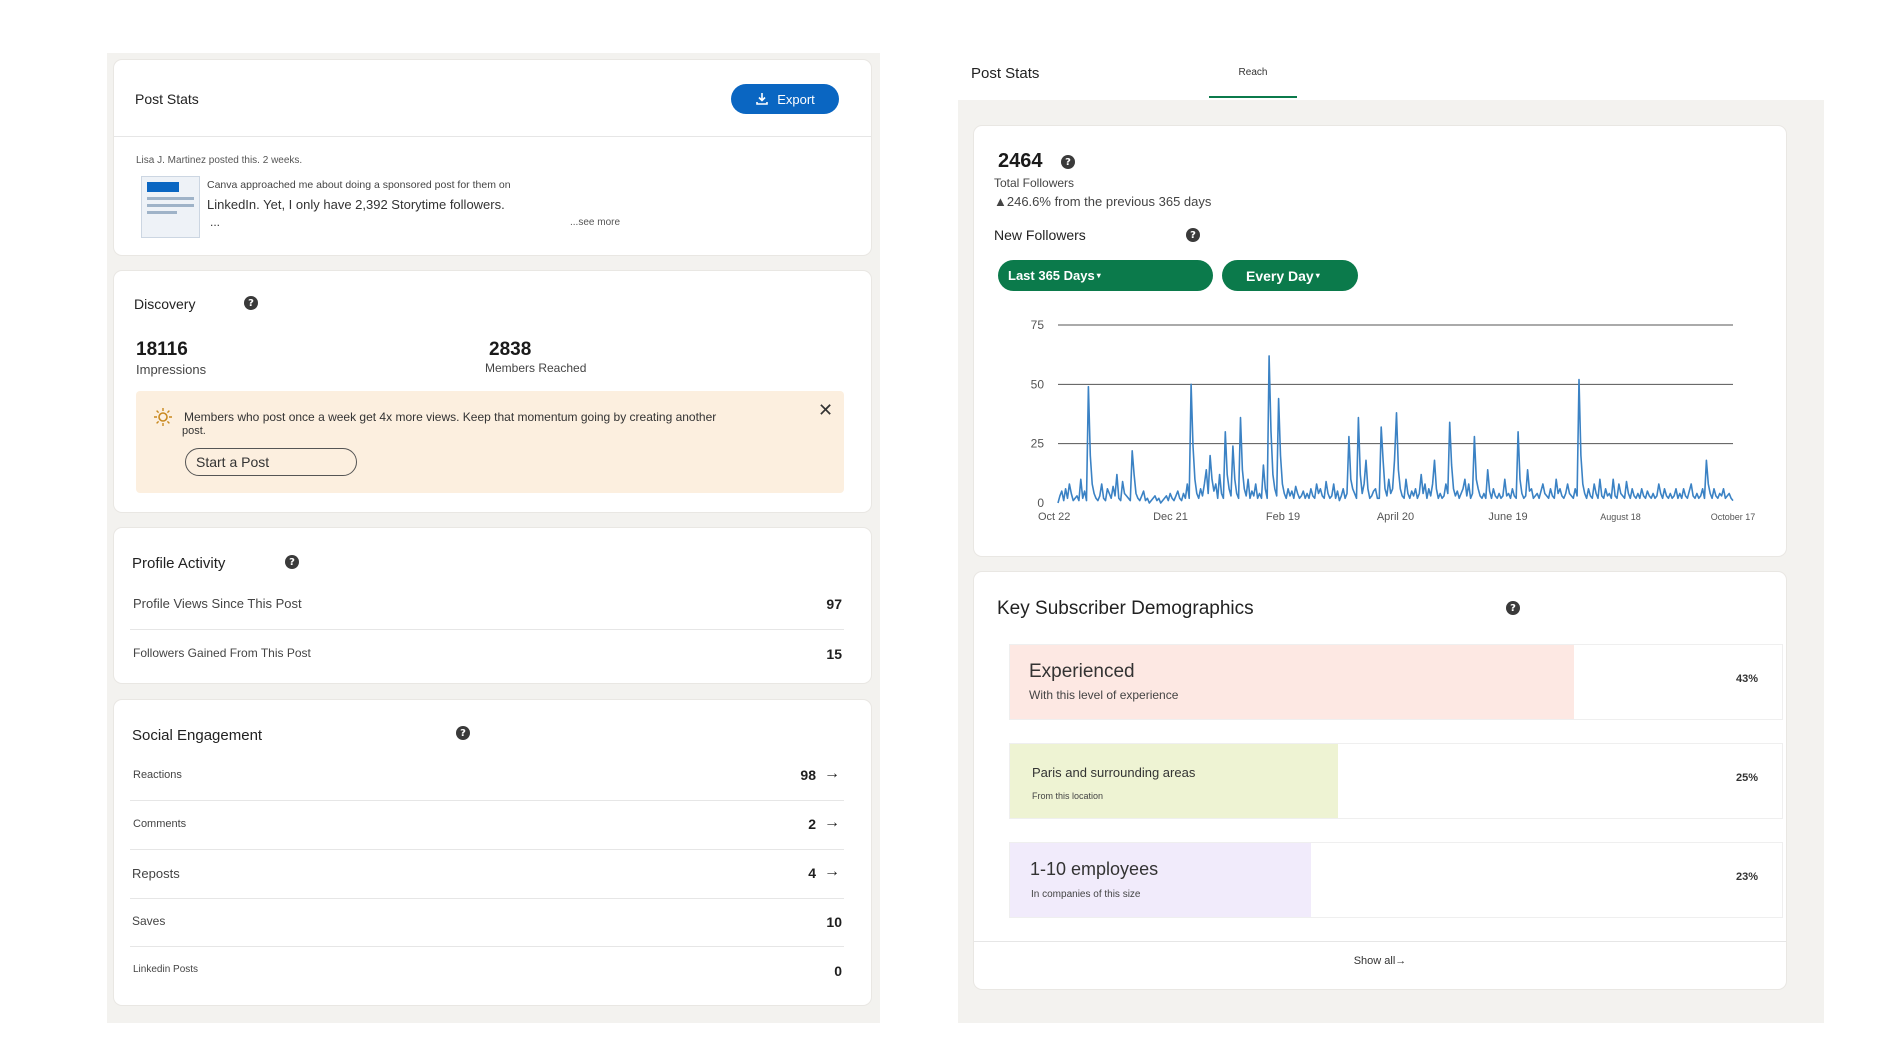 The height and width of the screenshot is (1060, 1884). I want to click on close-icon: ✕, so click(826, 410).